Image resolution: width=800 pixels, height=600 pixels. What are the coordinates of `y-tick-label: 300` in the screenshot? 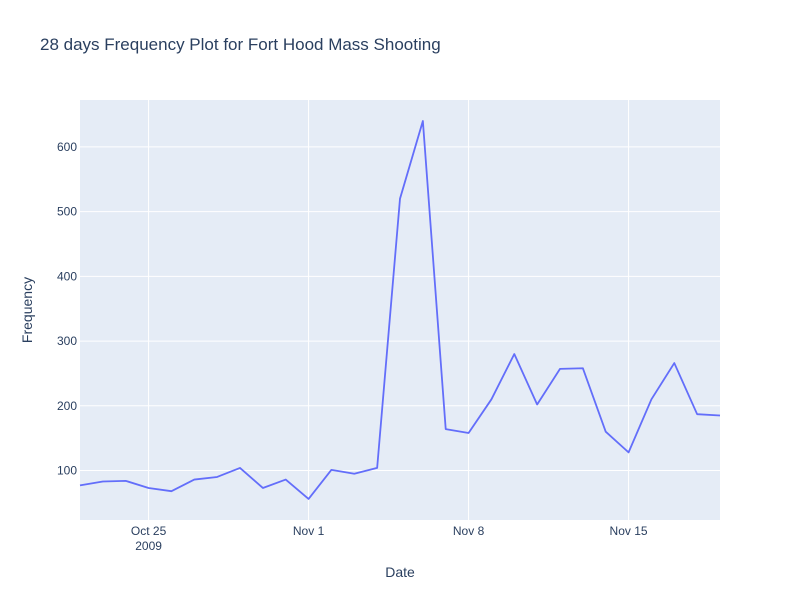 It's located at (67, 341).